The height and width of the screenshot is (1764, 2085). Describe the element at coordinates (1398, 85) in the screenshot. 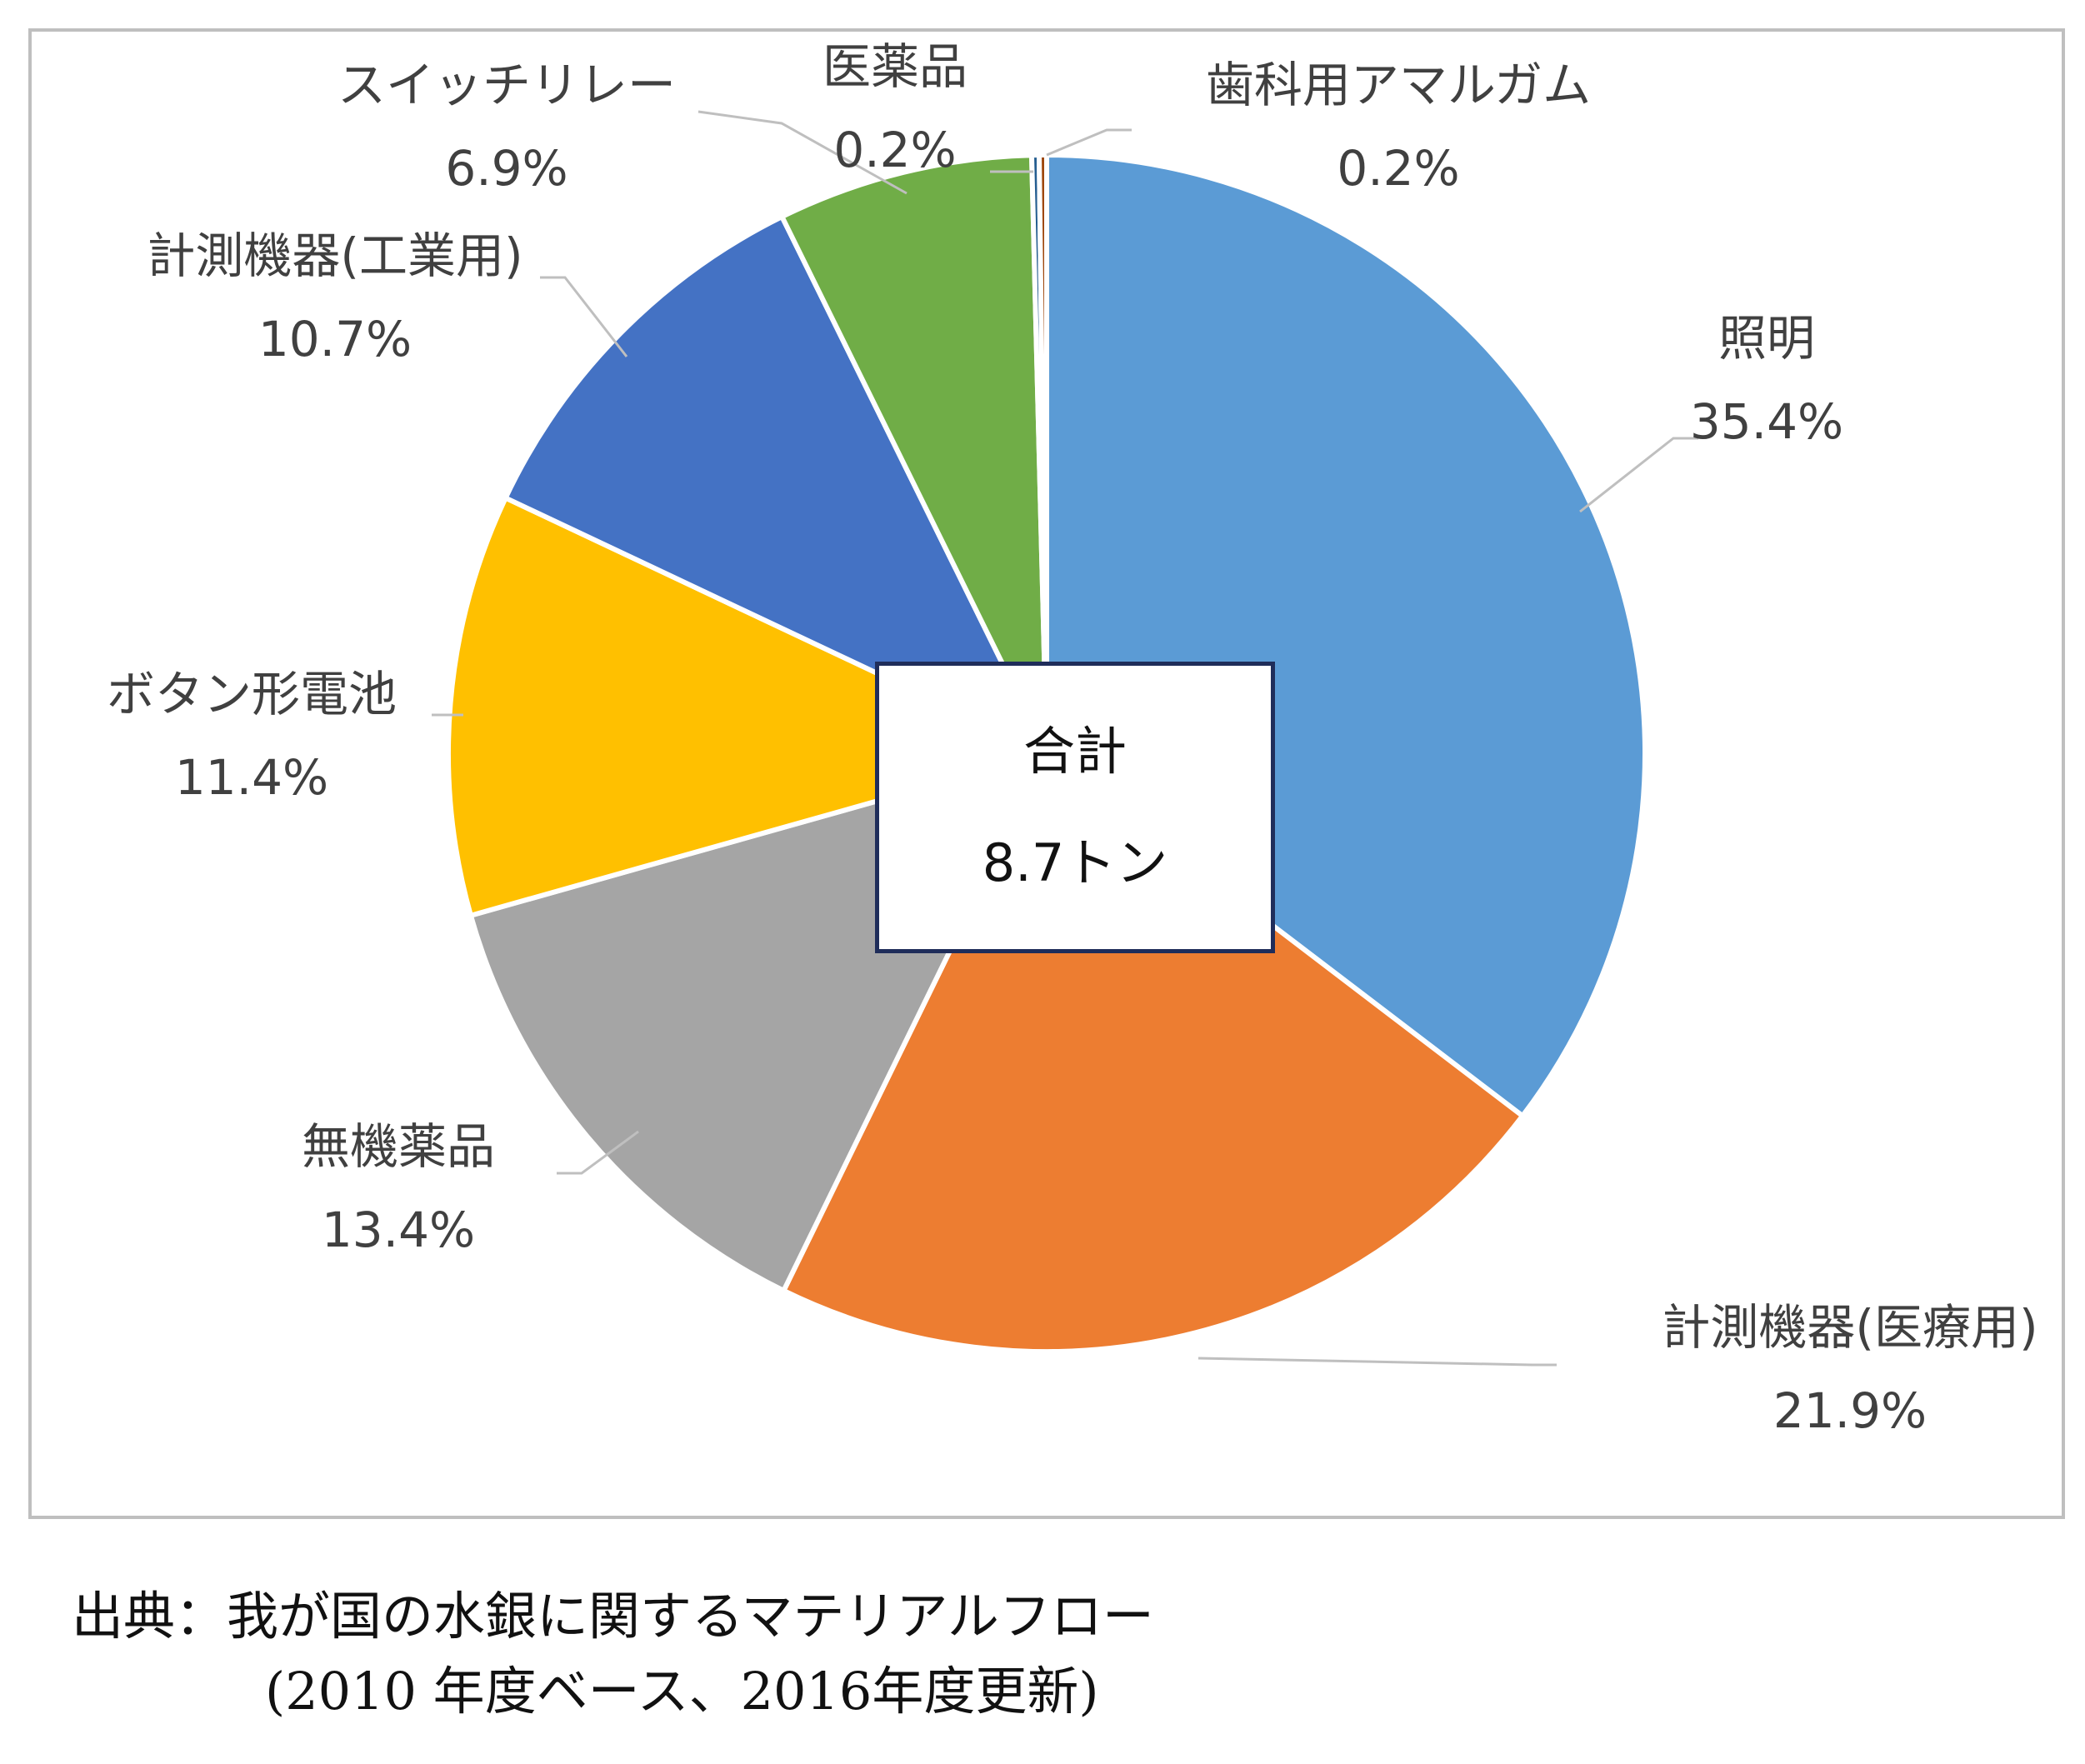

I see `slice-label-7: 歯科用アマルガム` at that location.